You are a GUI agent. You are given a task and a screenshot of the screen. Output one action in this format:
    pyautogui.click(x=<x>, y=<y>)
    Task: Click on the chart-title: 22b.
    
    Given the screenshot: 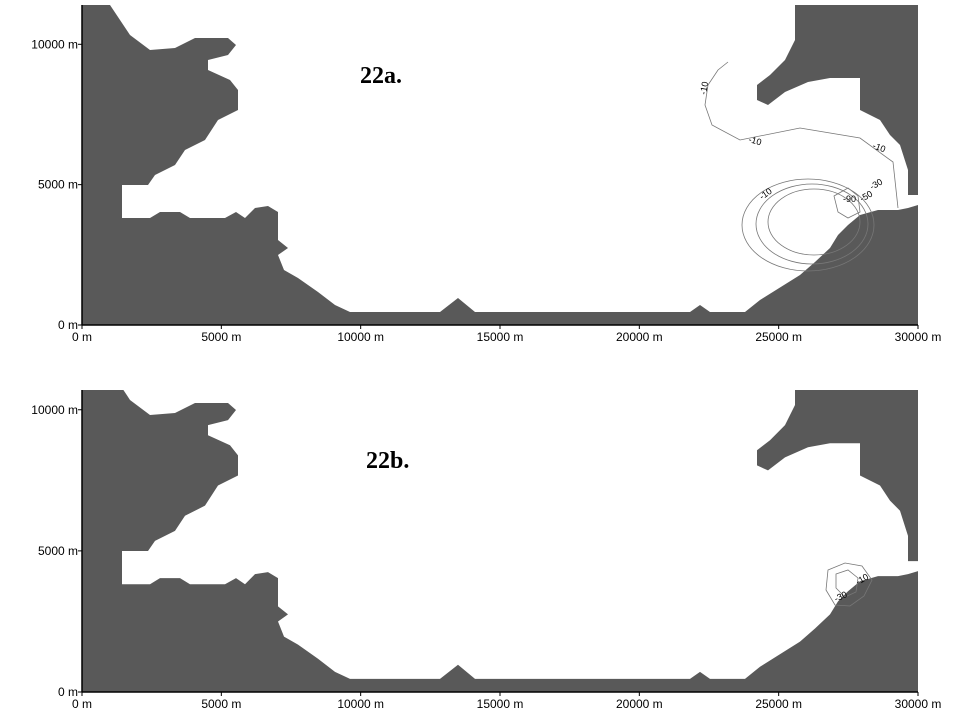 What is the action you would take?
    pyautogui.click(x=387, y=461)
    